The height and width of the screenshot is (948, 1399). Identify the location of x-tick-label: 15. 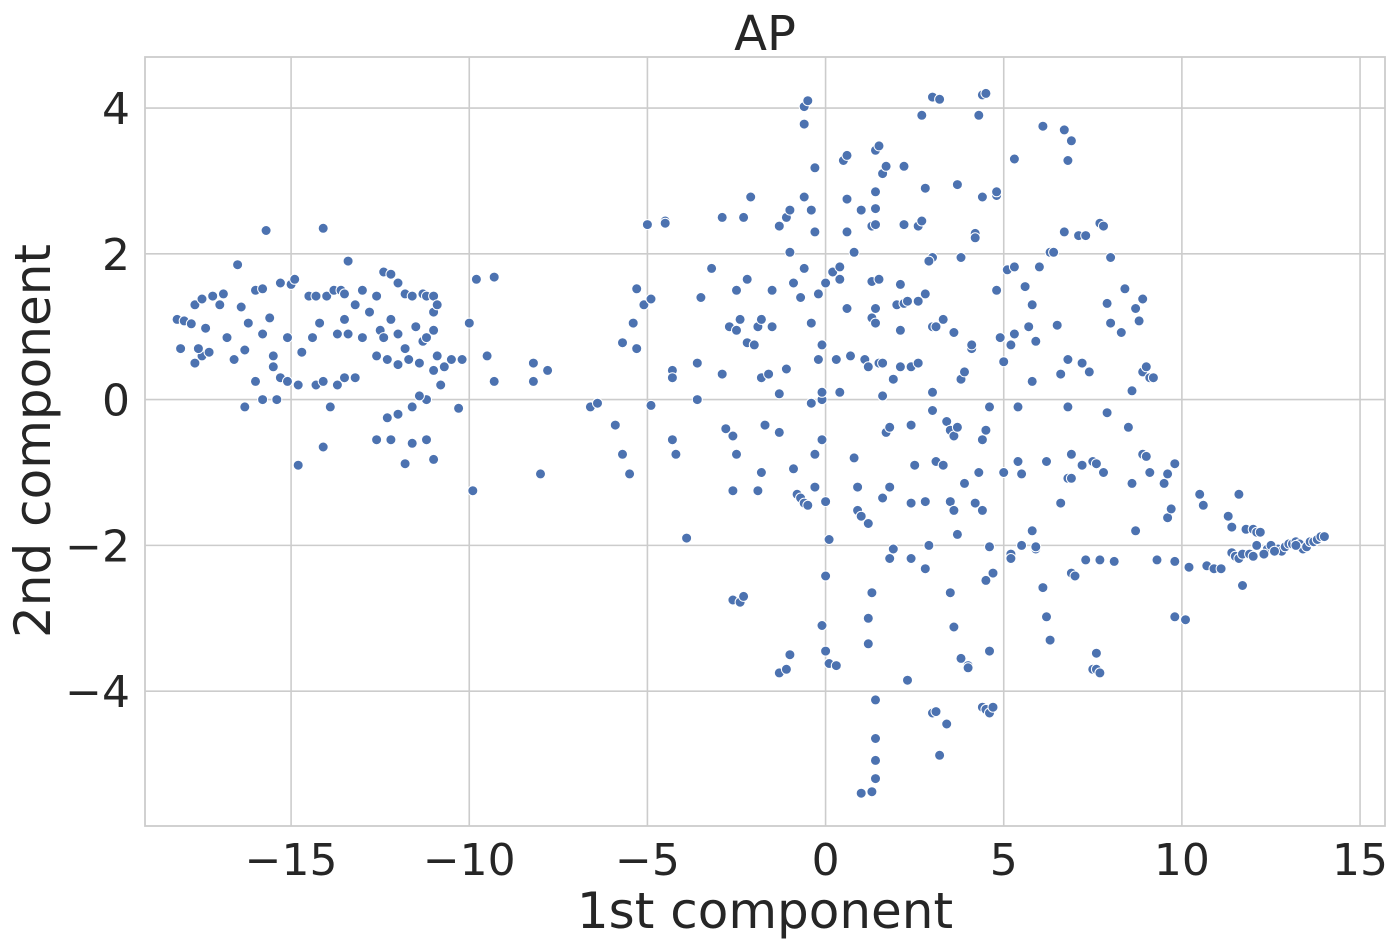
(1360, 860).